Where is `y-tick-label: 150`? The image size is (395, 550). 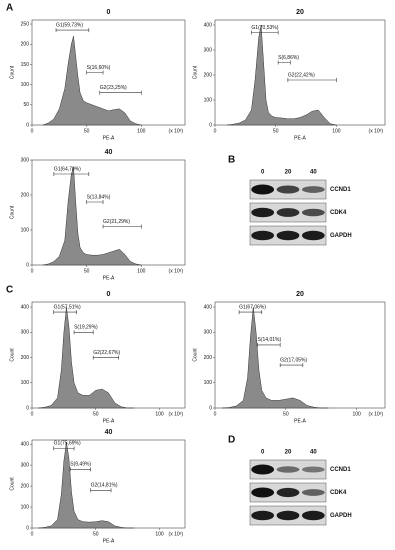
y-tick-label: 150 is located at coordinates (25, 65).